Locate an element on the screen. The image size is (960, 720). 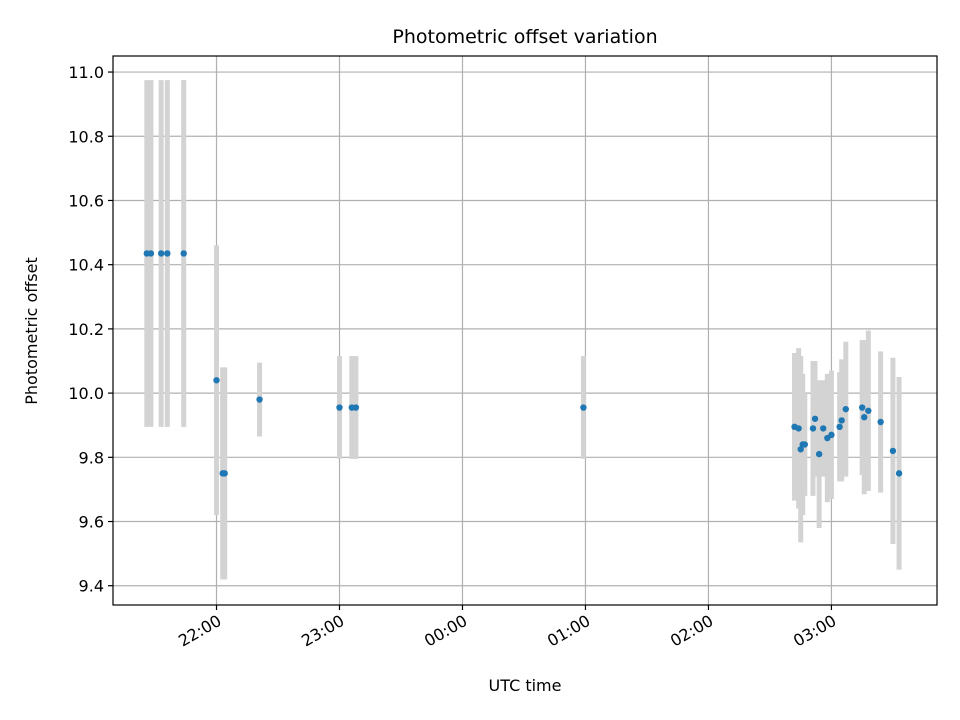
x-tick-label: 01:00 is located at coordinates (568, 631).